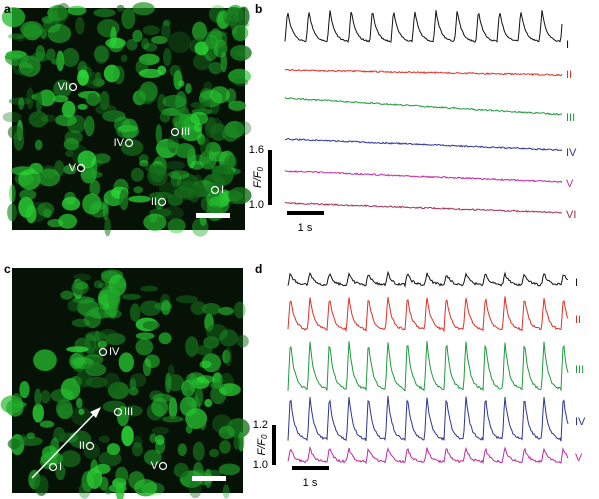 Image resolution: width=599 pixels, height=499 pixels. Describe the element at coordinates (7, 269) in the screenshot. I see `panel-label: c` at that location.